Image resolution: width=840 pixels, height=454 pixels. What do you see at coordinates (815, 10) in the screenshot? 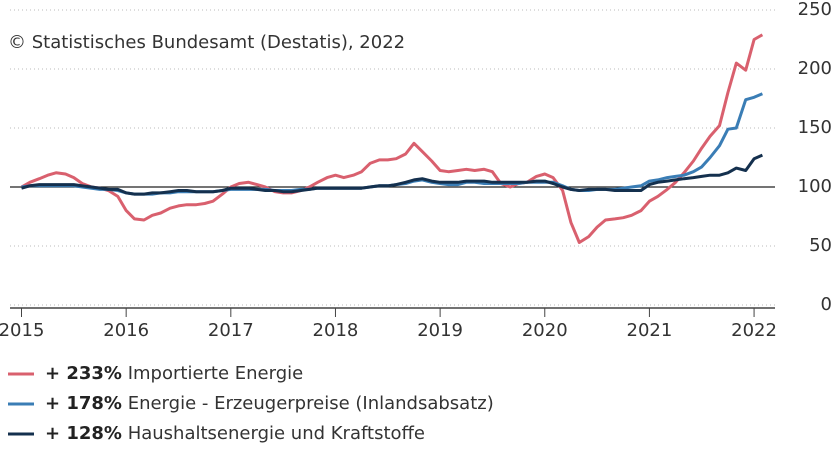
I see `y-tick-label: 250` at bounding box center [815, 10].